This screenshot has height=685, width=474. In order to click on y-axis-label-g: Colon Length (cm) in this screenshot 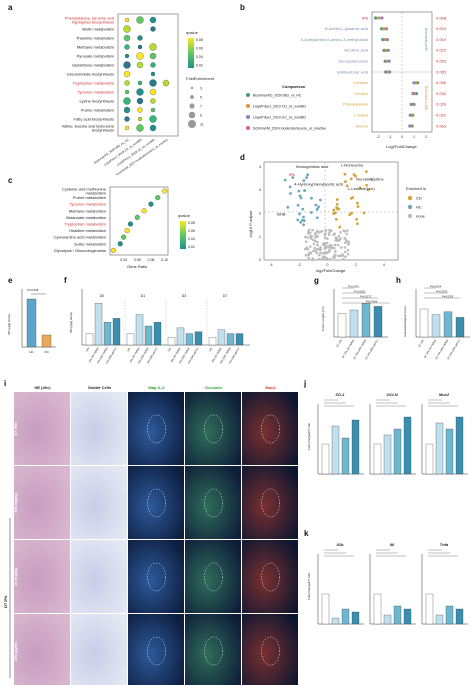, I will do `click(323, 318)`.